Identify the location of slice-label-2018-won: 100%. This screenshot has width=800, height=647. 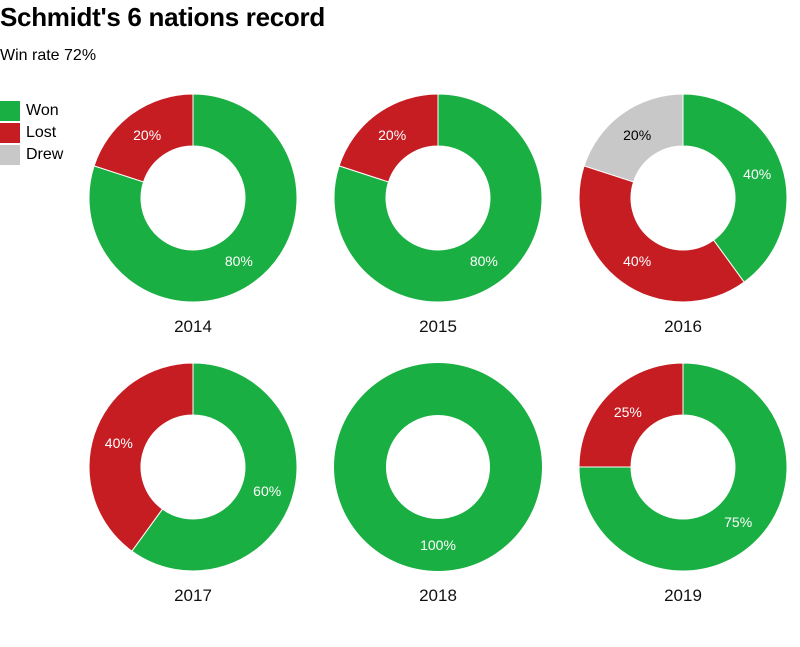
(438, 545).